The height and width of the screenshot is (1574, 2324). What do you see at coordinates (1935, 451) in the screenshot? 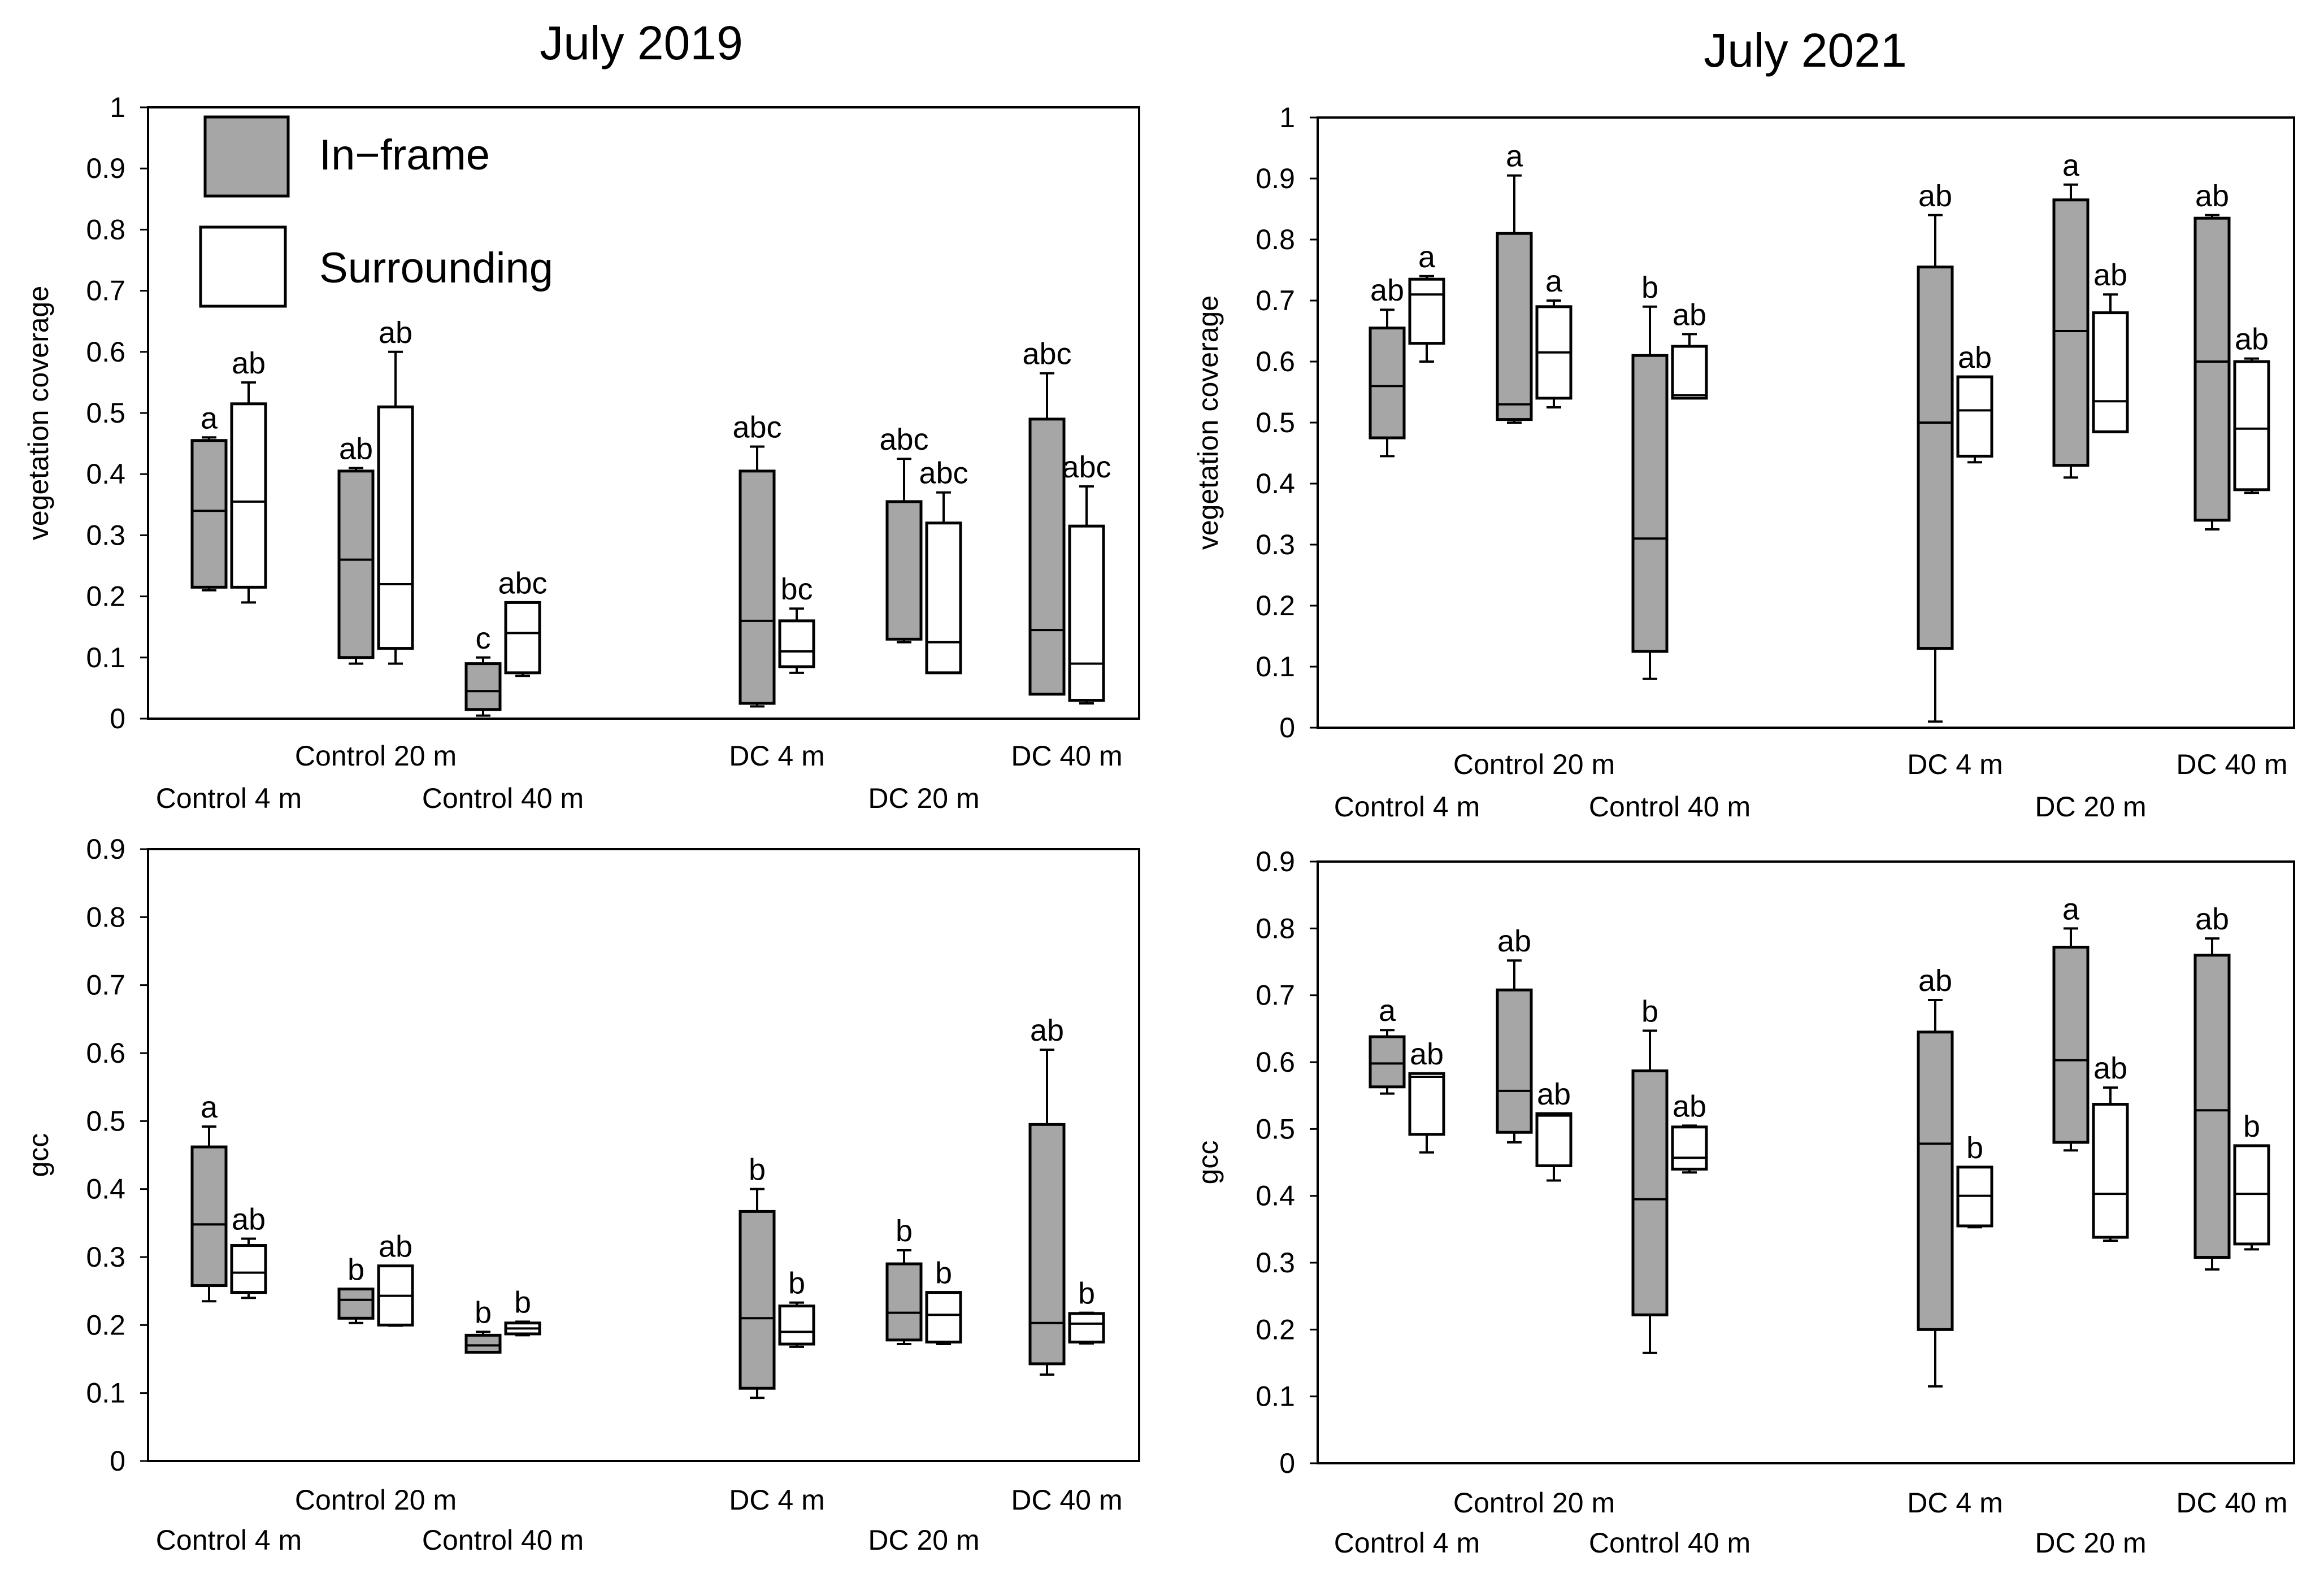
I see `in-frame-box-dc-4-m: ab` at bounding box center [1935, 451].